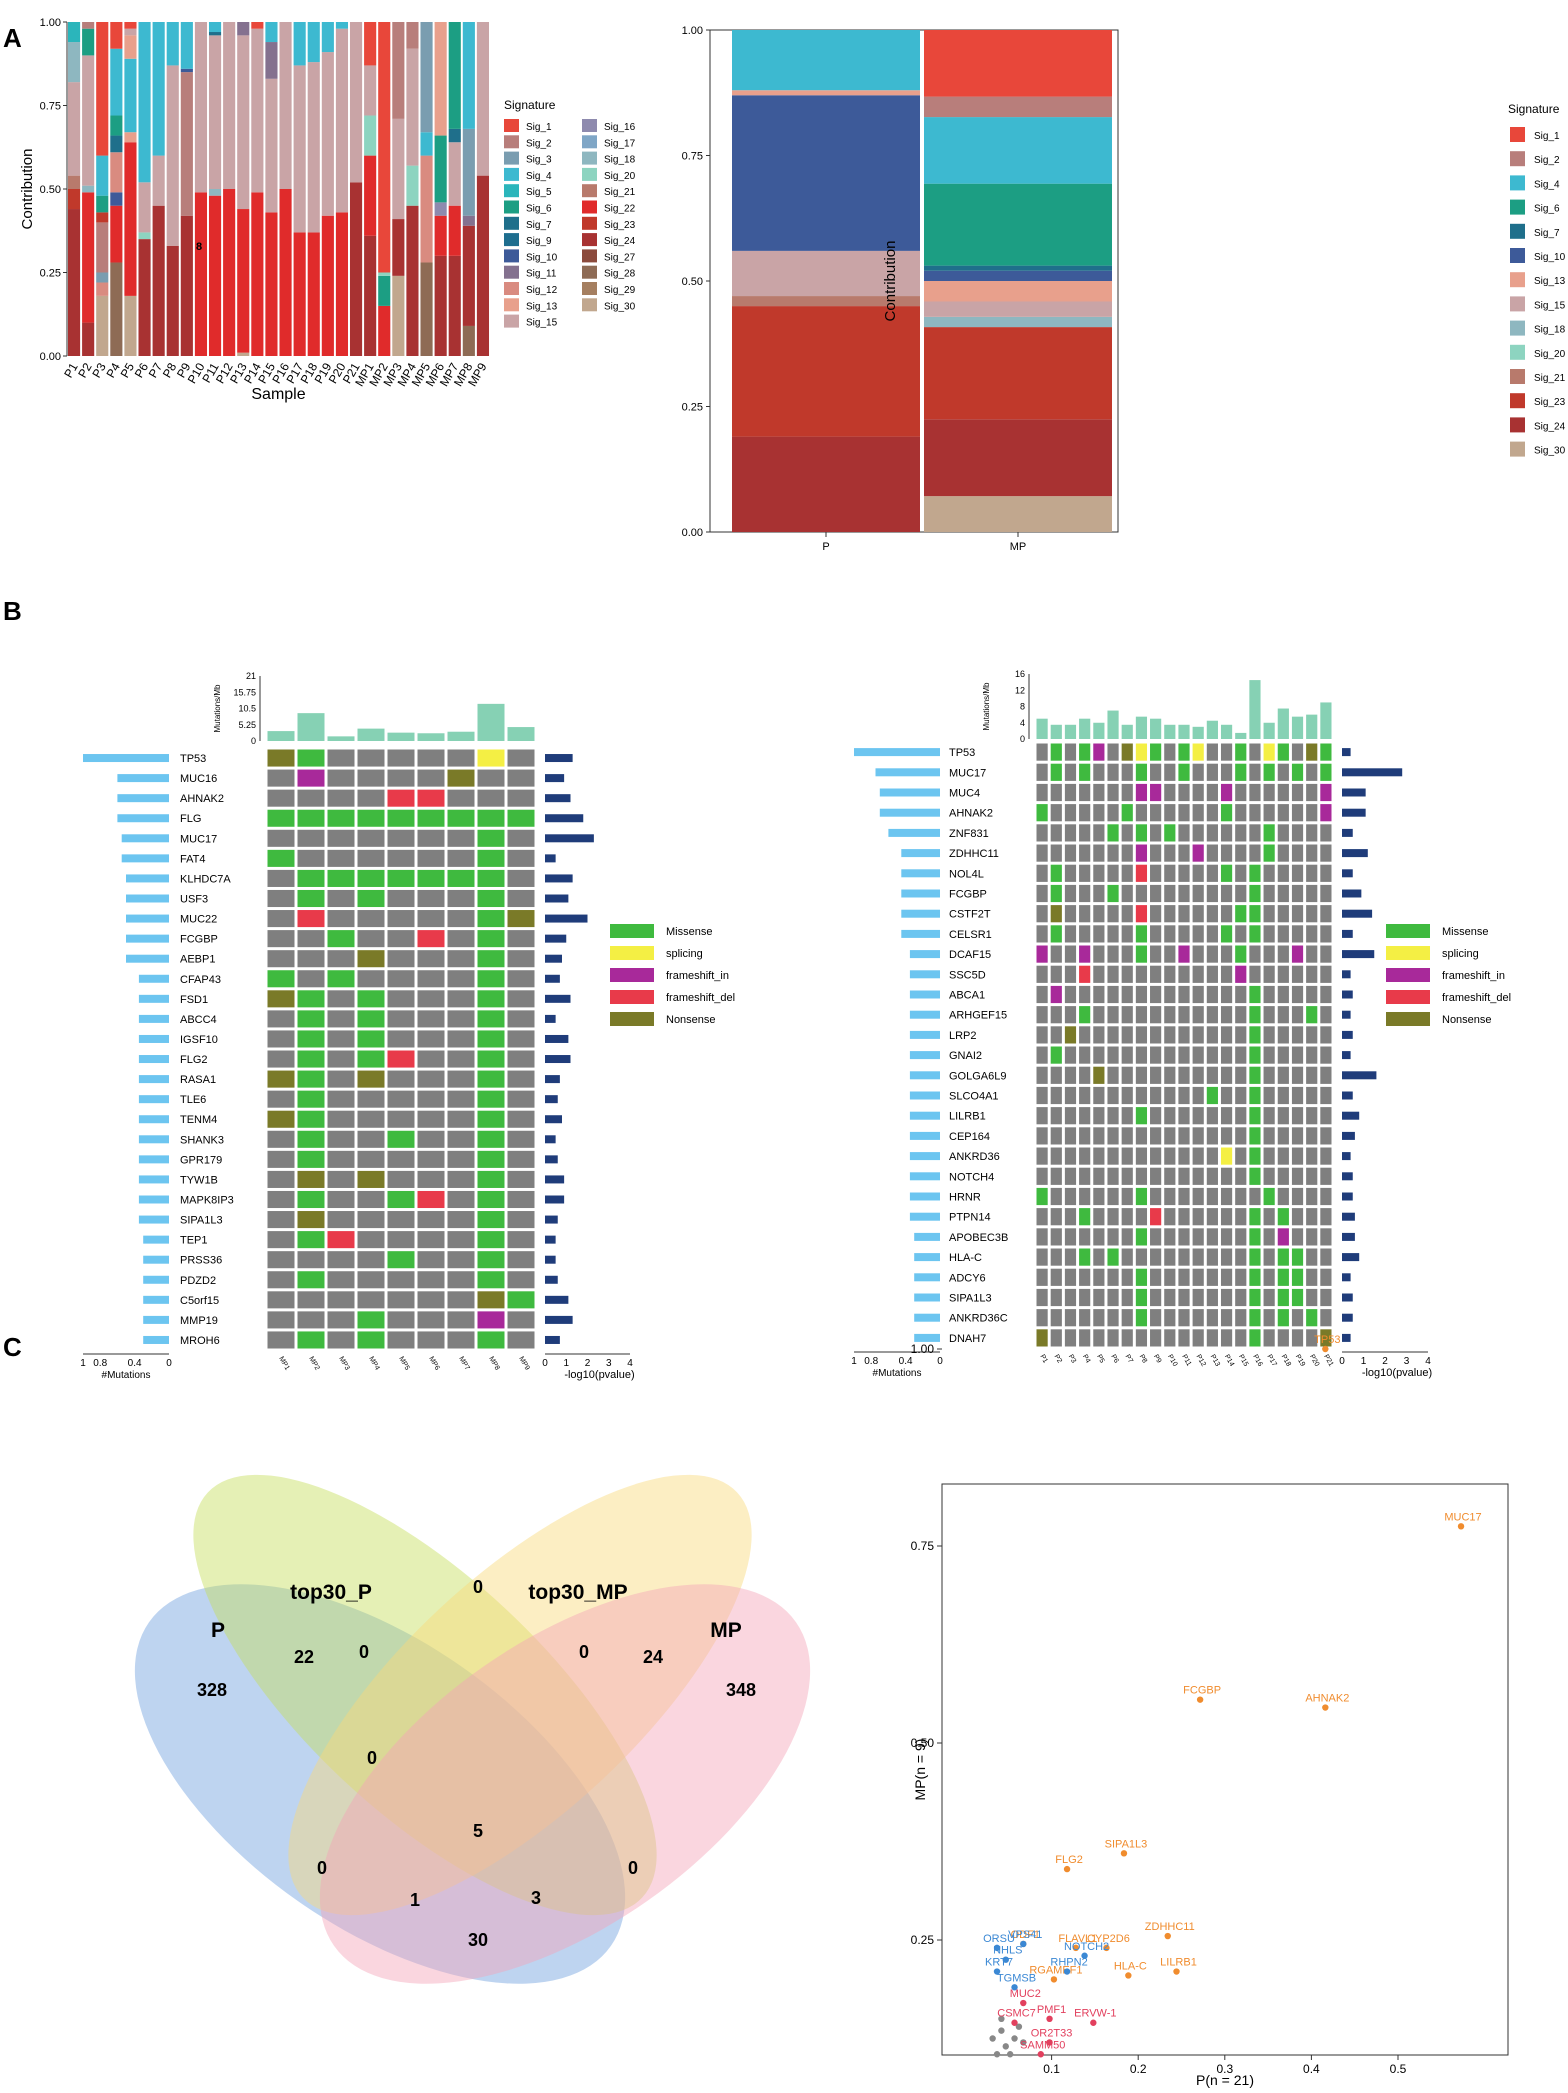  I want to click on mutation-cell-MUC4-P14, so click(1226, 792).